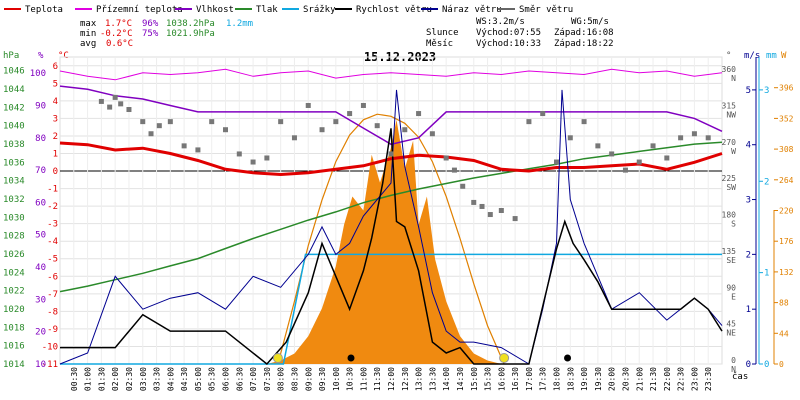 This screenshot has height=400, width=800. Describe the element at coordinates (55, 119) in the screenshot. I see `temperature-tick: 3` at that location.